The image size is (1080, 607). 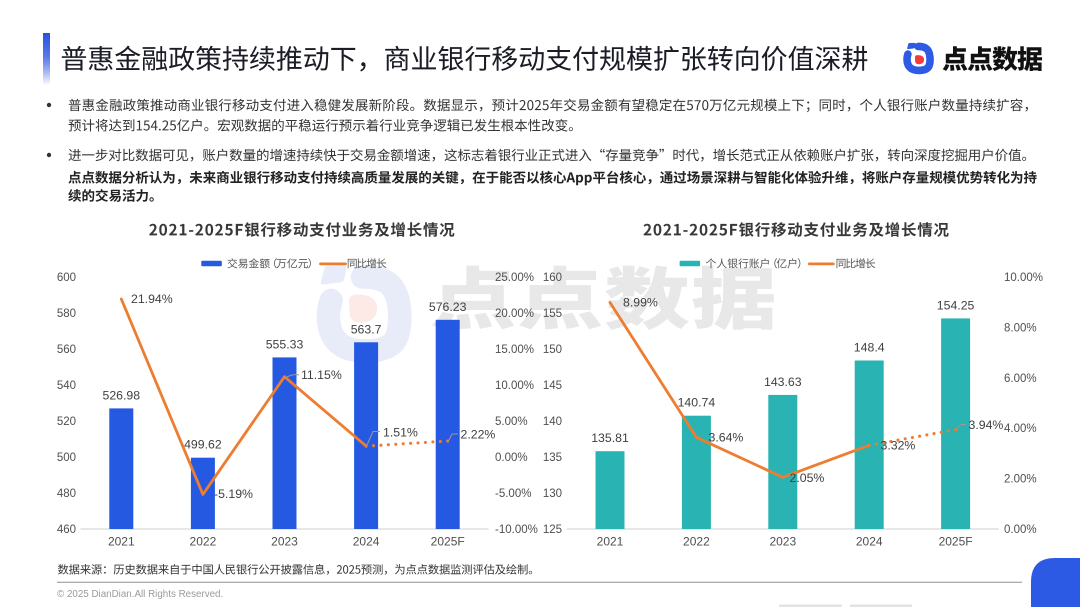 What do you see at coordinates (516, 530) in the screenshot?
I see `svg-text: -10.00%` at bounding box center [516, 530].